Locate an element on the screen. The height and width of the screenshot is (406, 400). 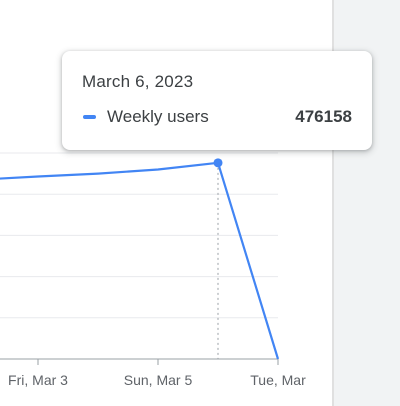
x-tick-label: Fri, Mar 3 is located at coordinates (38, 380).